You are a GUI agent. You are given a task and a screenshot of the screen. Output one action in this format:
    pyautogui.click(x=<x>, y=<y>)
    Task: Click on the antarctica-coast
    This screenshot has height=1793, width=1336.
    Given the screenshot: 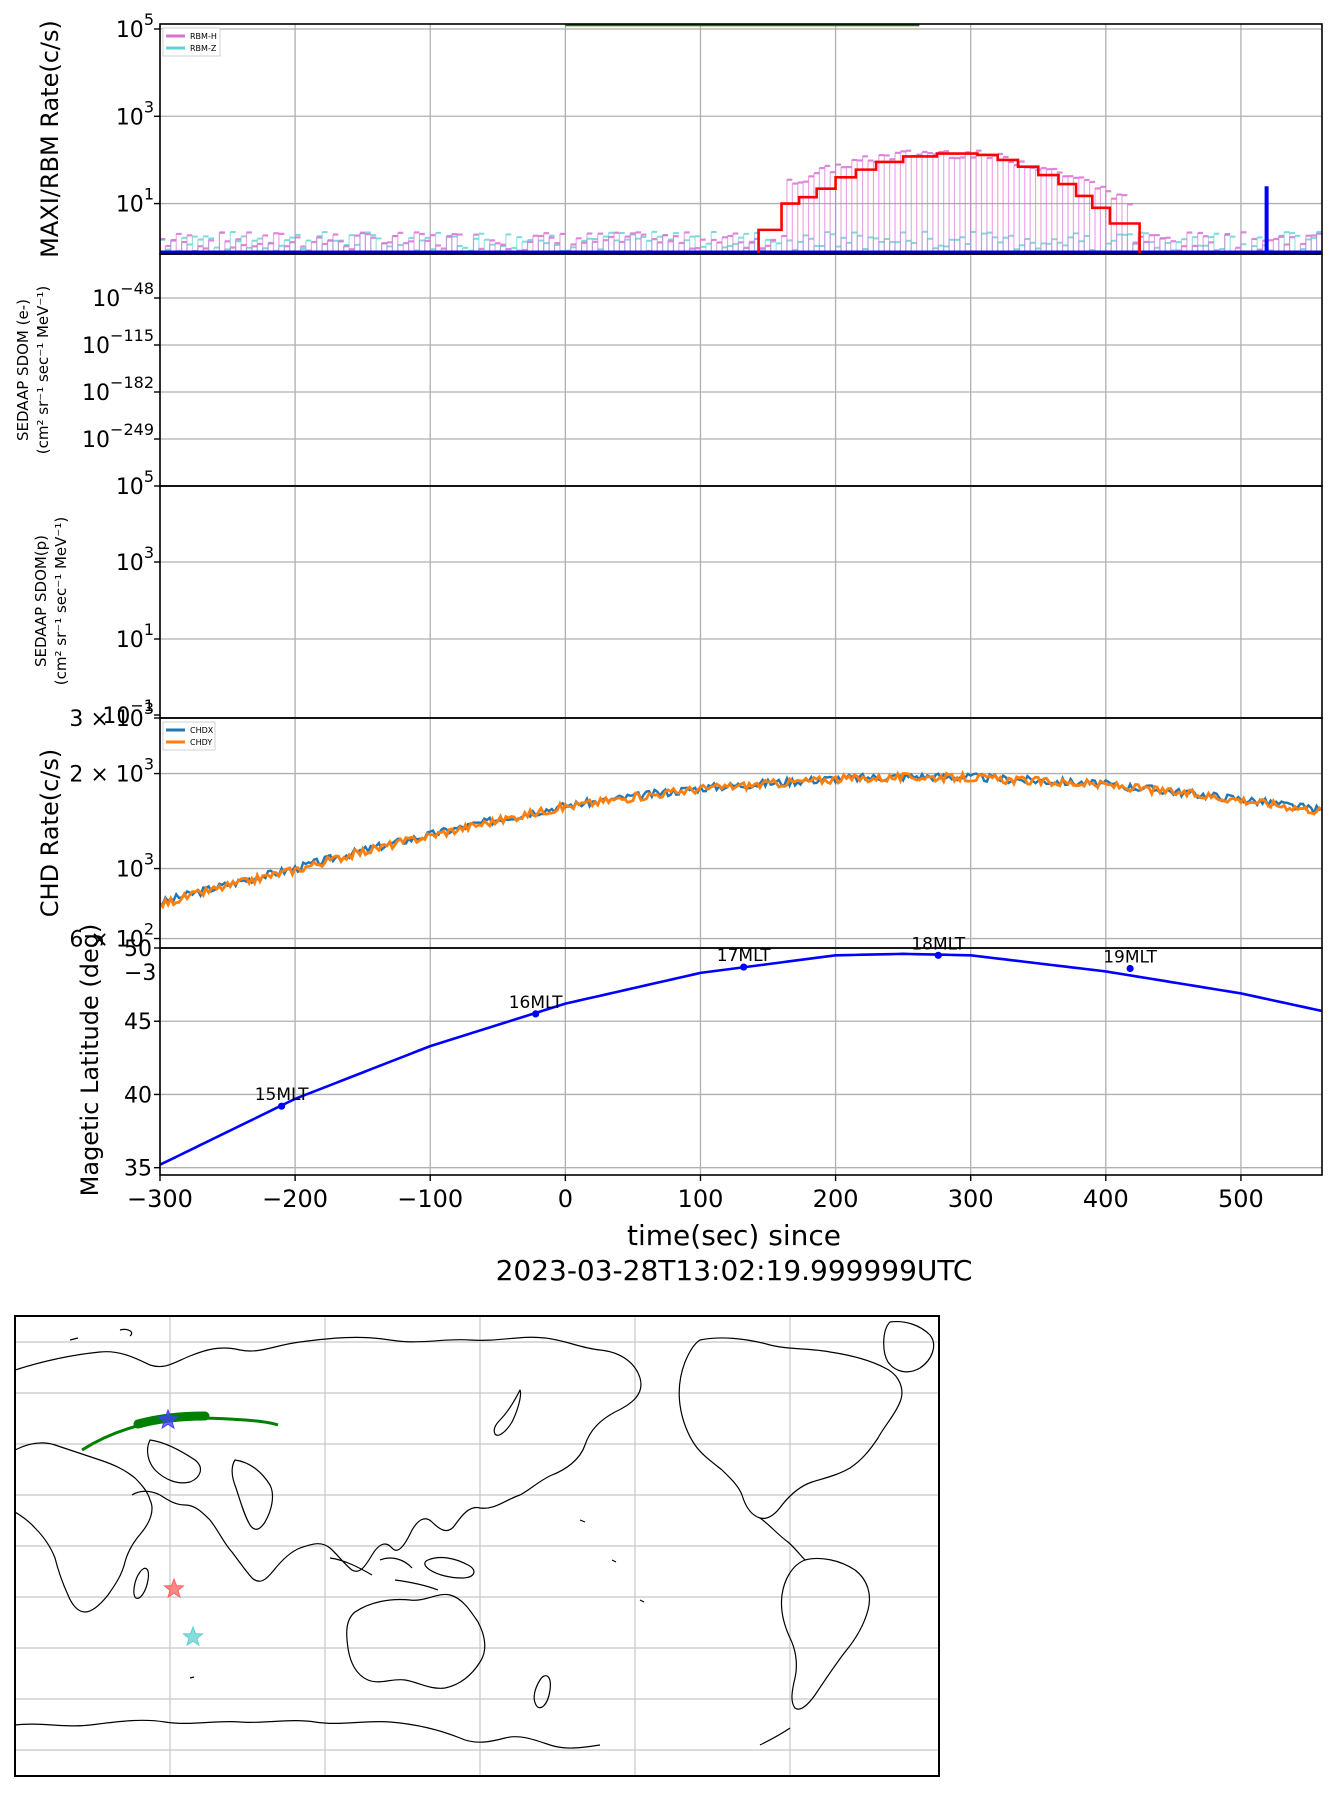 What is the action you would take?
    pyautogui.click(x=308, y=1734)
    